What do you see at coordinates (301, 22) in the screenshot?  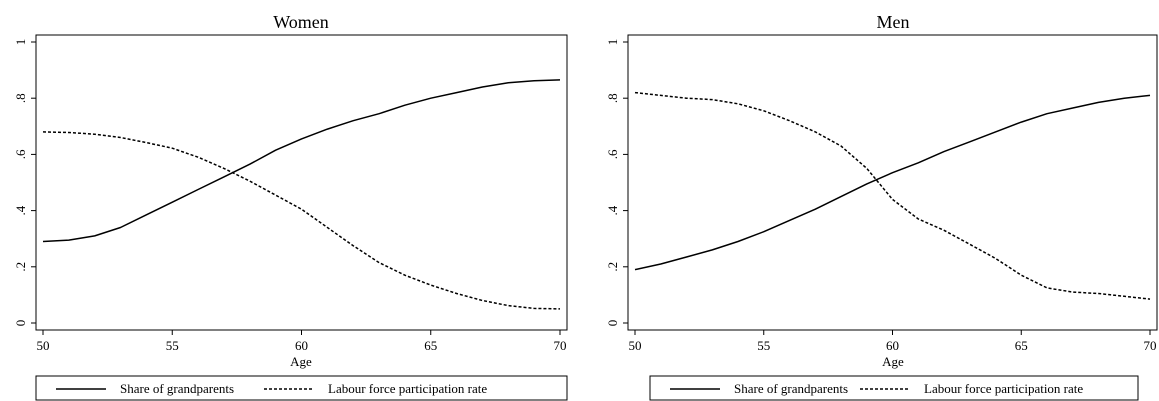 I see `chart-title: Women` at bounding box center [301, 22].